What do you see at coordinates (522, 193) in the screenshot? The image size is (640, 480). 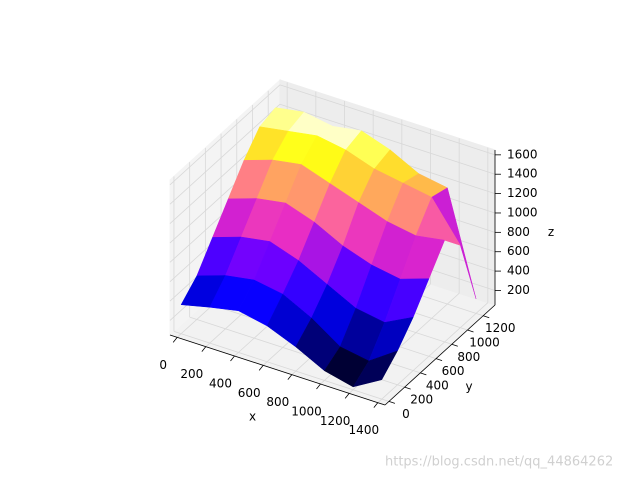 I see `z-tick-label: 1200` at bounding box center [522, 193].